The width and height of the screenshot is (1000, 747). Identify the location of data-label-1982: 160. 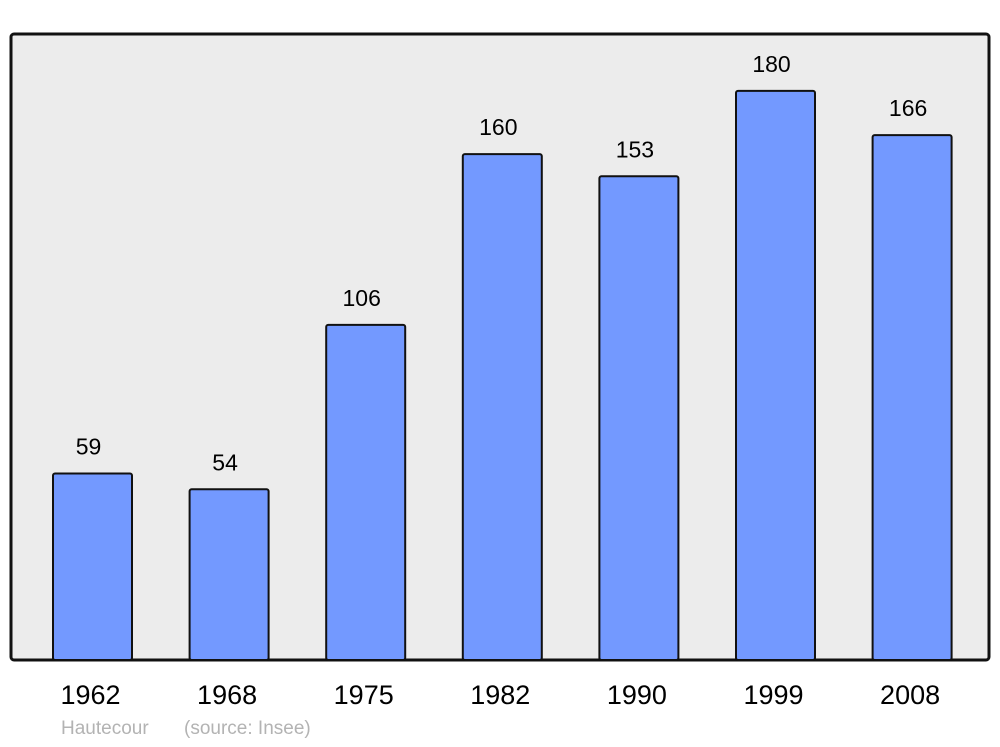
(498, 127).